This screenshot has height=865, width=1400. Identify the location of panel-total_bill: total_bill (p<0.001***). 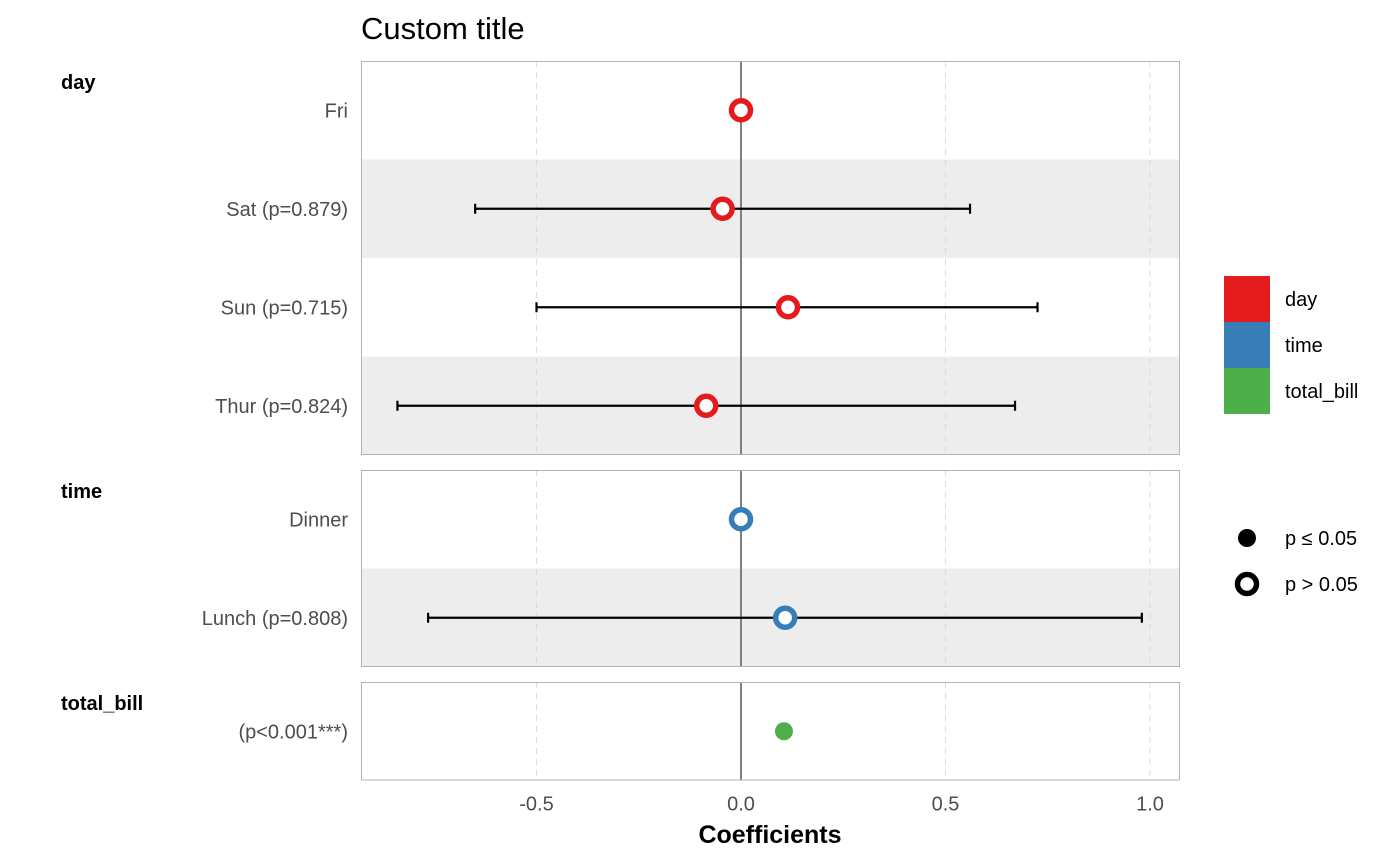
(620, 731).